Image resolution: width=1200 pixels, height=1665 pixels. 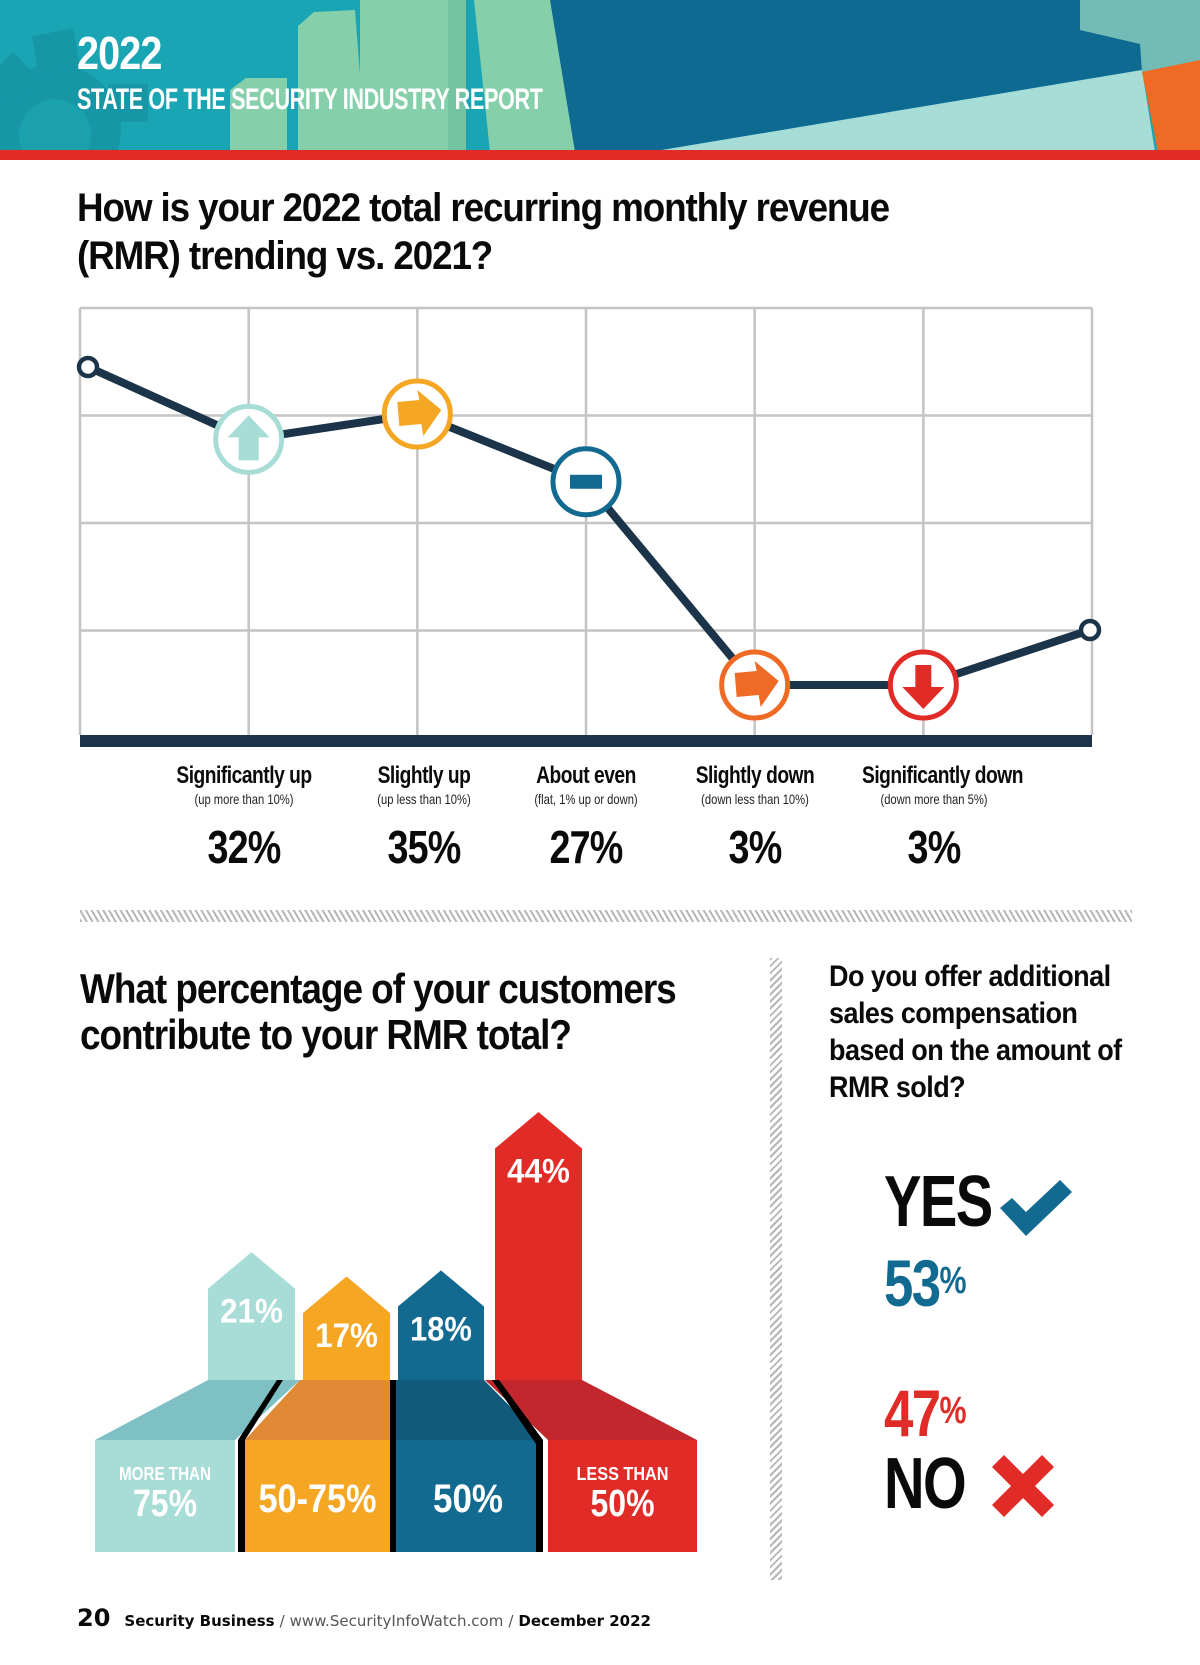 I want to click on header-banner-graphic, so click(x=600, y=80).